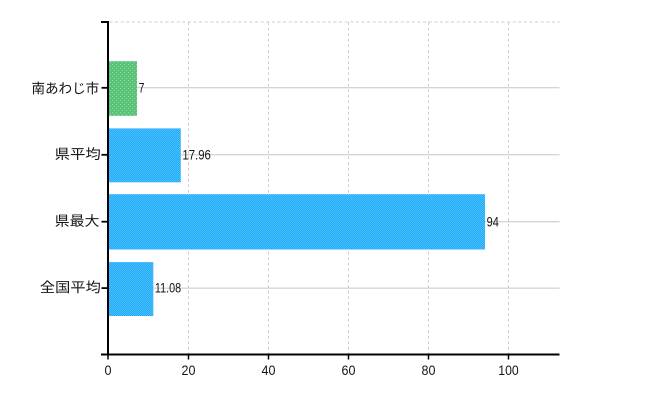 The height and width of the screenshot is (400, 650). Describe the element at coordinates (493, 221) in the screenshot. I see `svg-text: 94` at that location.